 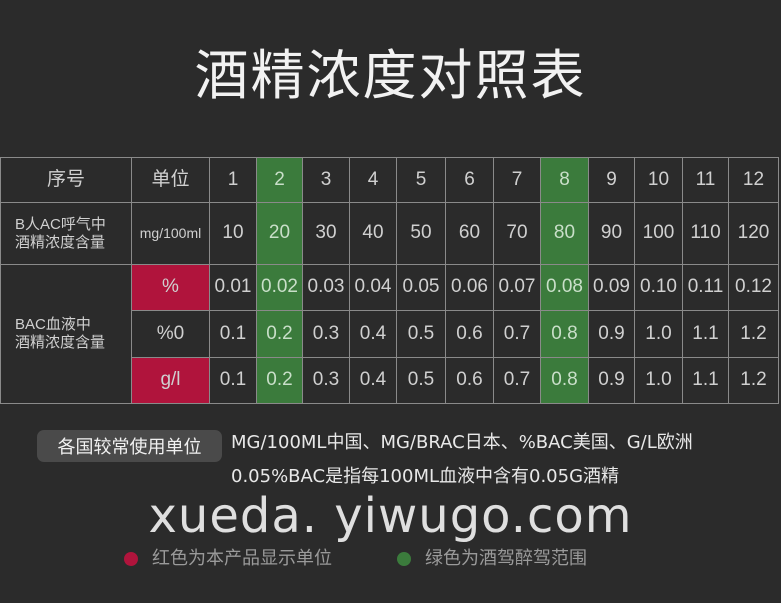 I want to click on value-cell: 100, so click(x=658, y=233).